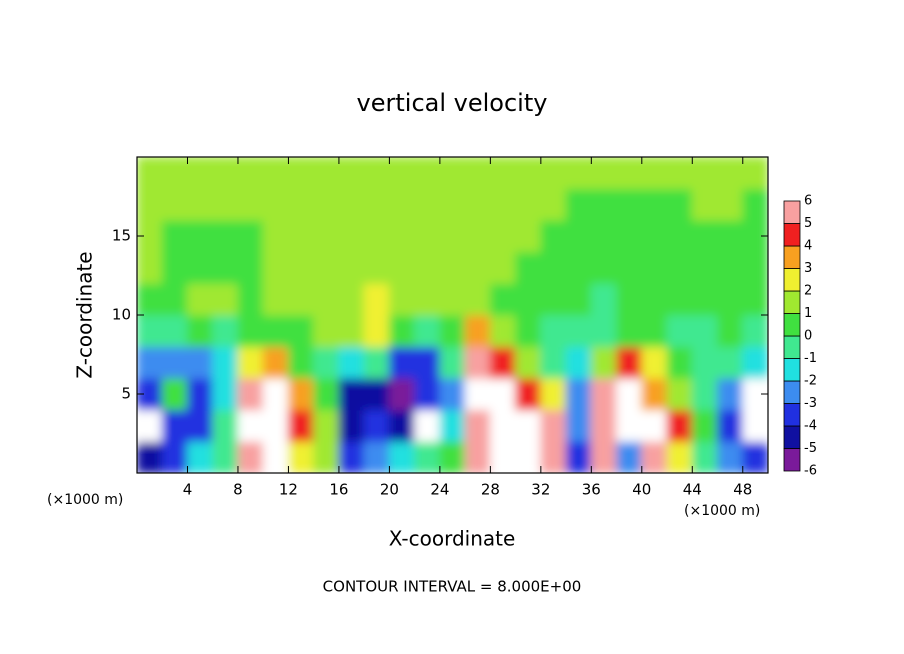 This screenshot has width=904, height=654. What do you see at coordinates (389, 490) in the screenshot?
I see `x-tick-label: 20` at bounding box center [389, 490].